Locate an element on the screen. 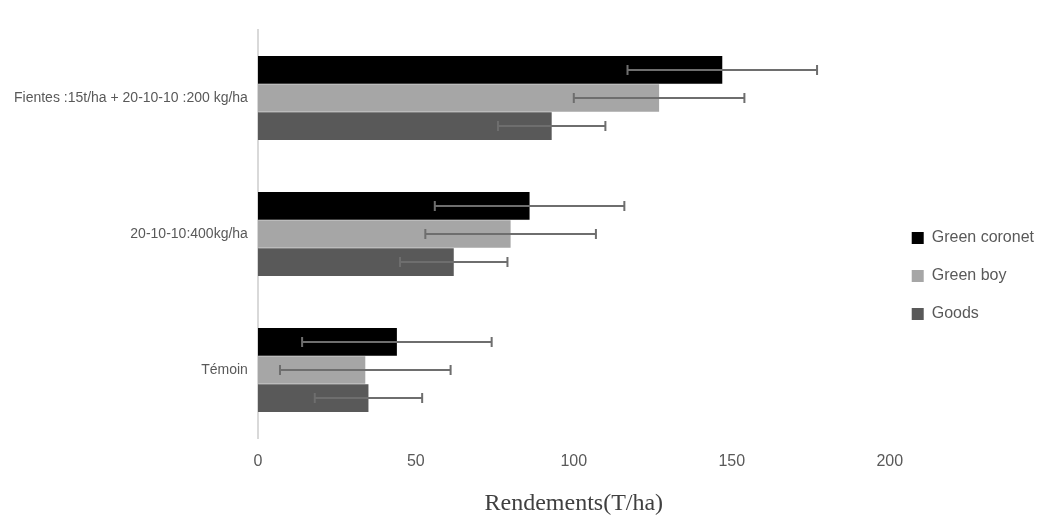 The width and height of the screenshot is (1054, 526). x-tick-label: 200 is located at coordinates (890, 461).